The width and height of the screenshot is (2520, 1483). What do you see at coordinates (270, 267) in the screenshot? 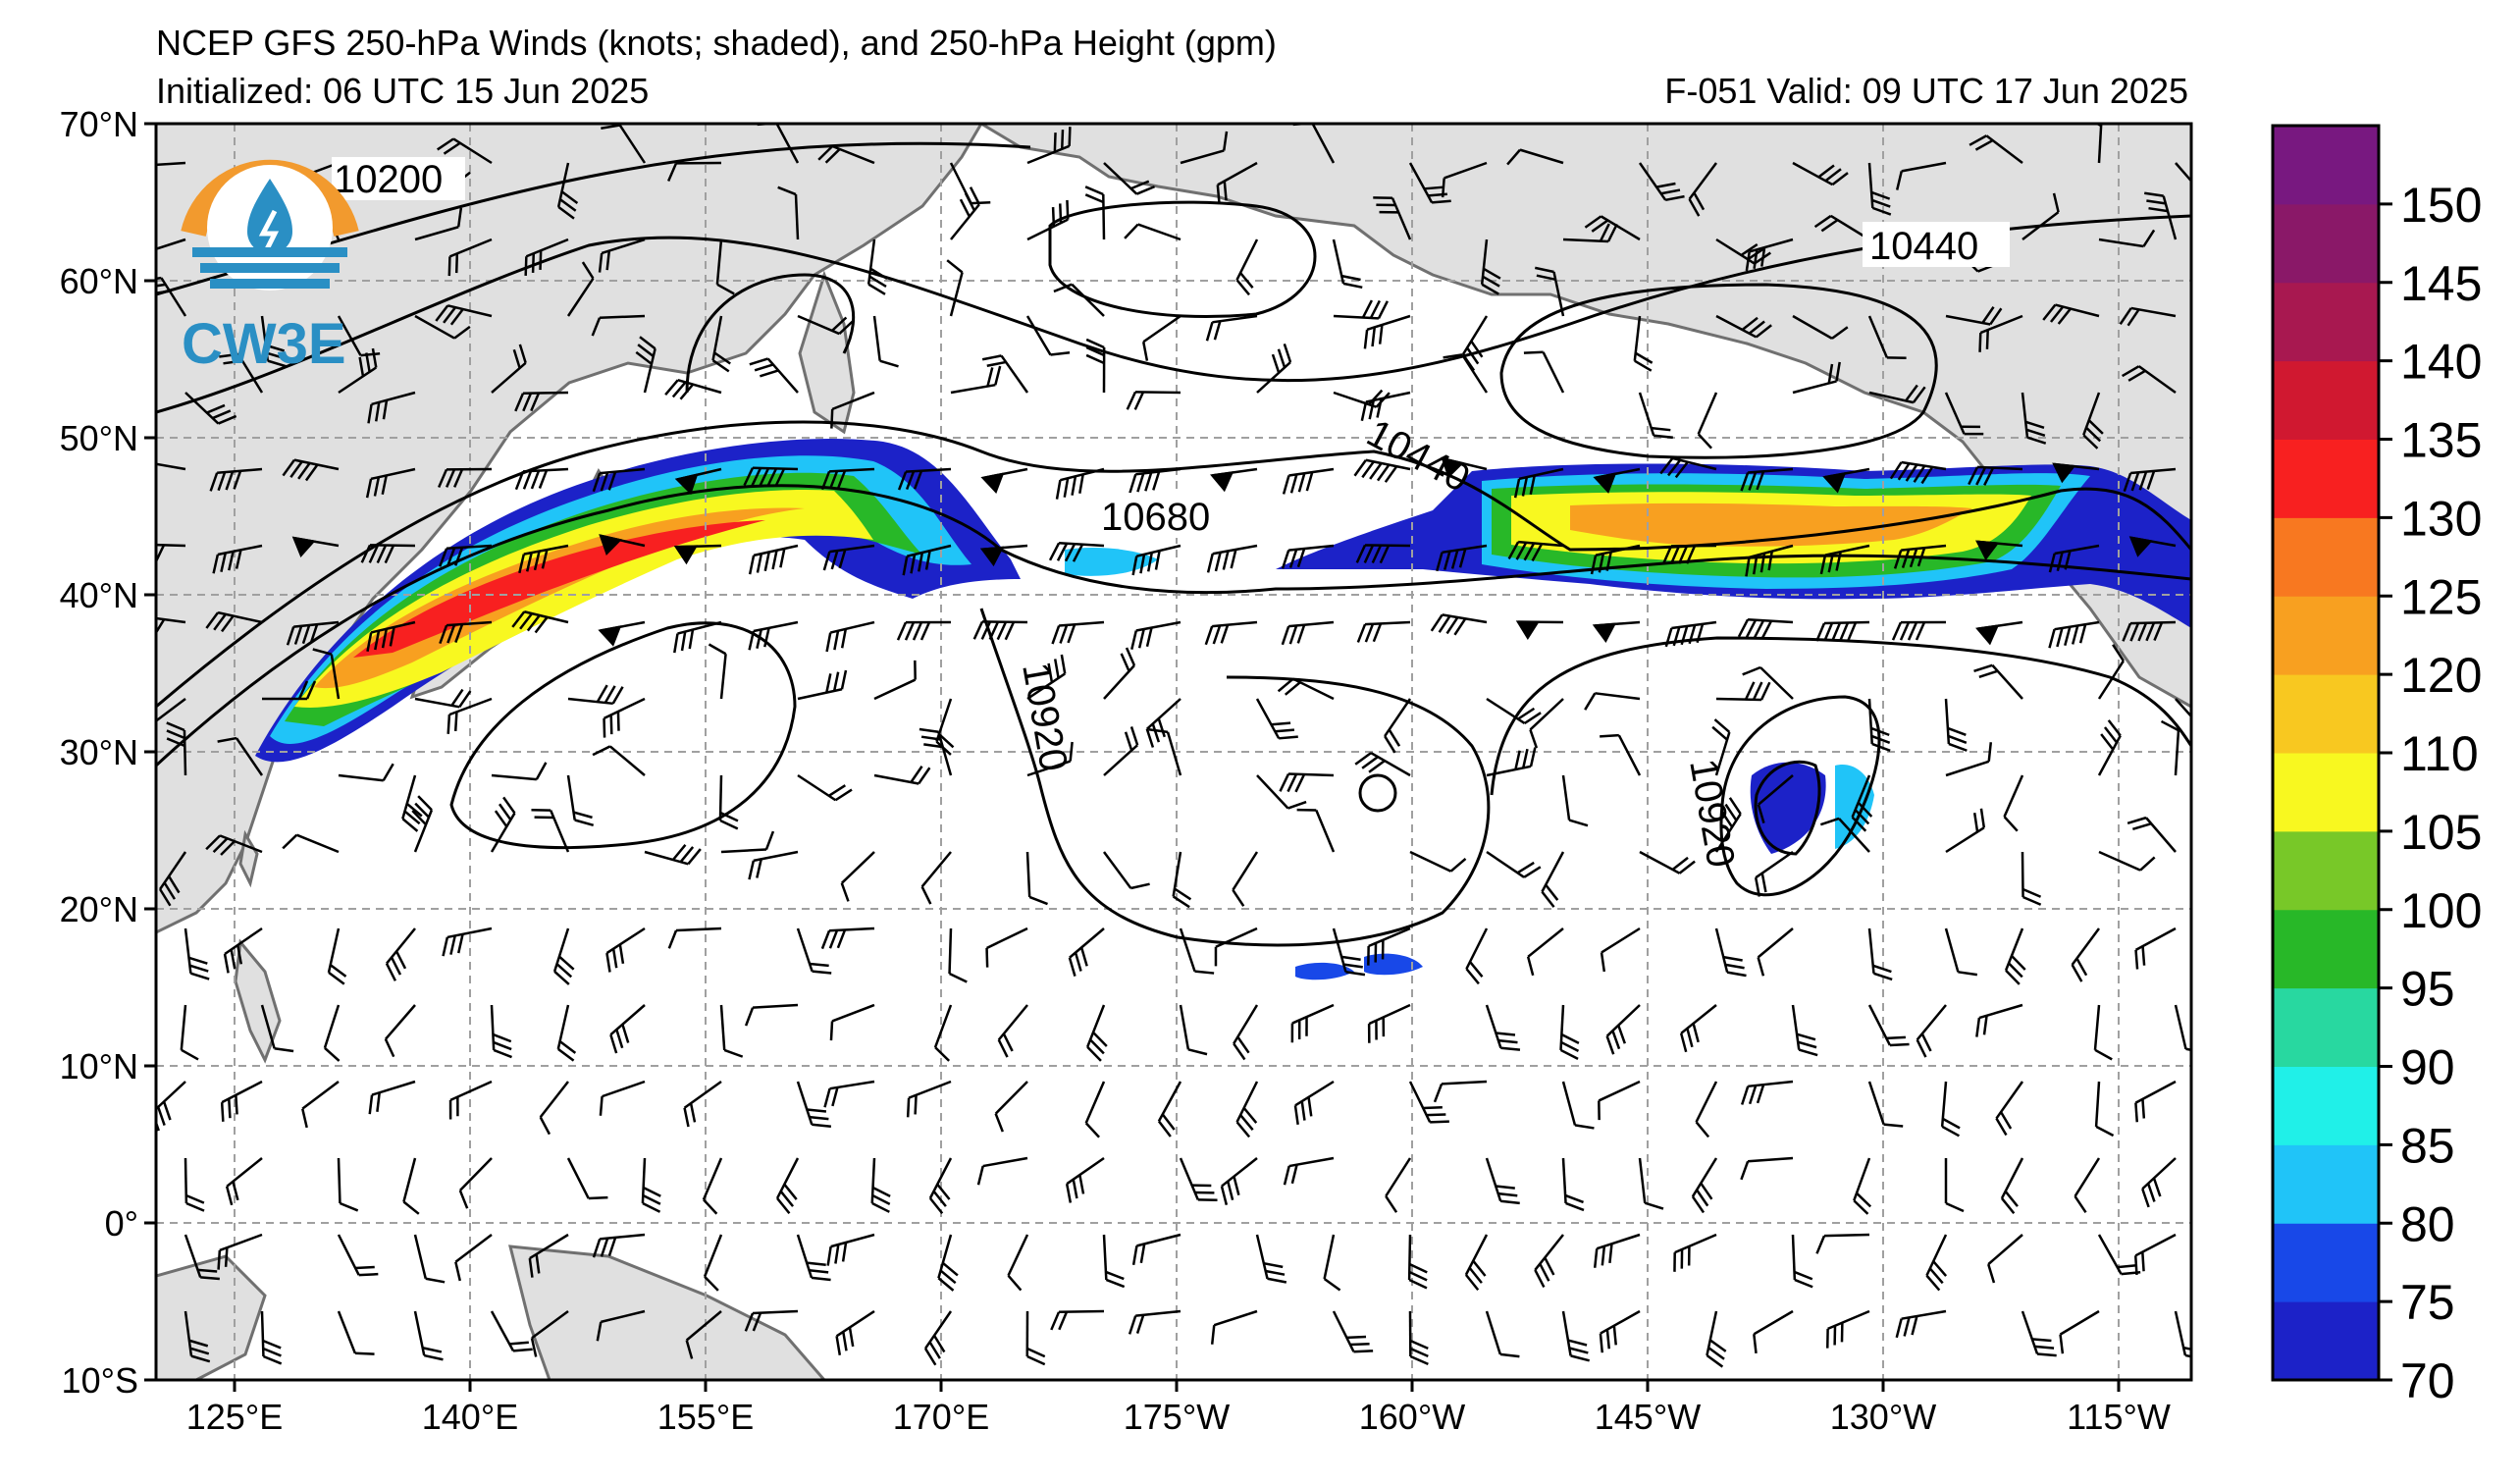
I see `cw3e-logo: CW3E` at bounding box center [270, 267].